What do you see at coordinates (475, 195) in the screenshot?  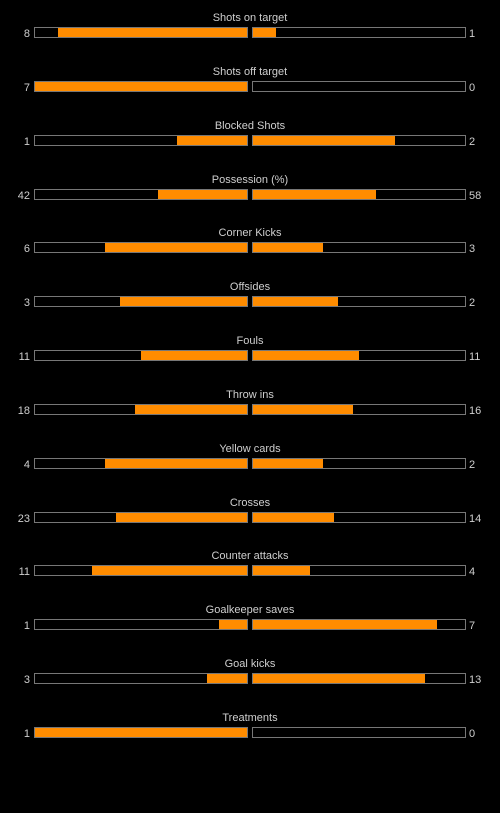 I see `away-value: 58` at bounding box center [475, 195].